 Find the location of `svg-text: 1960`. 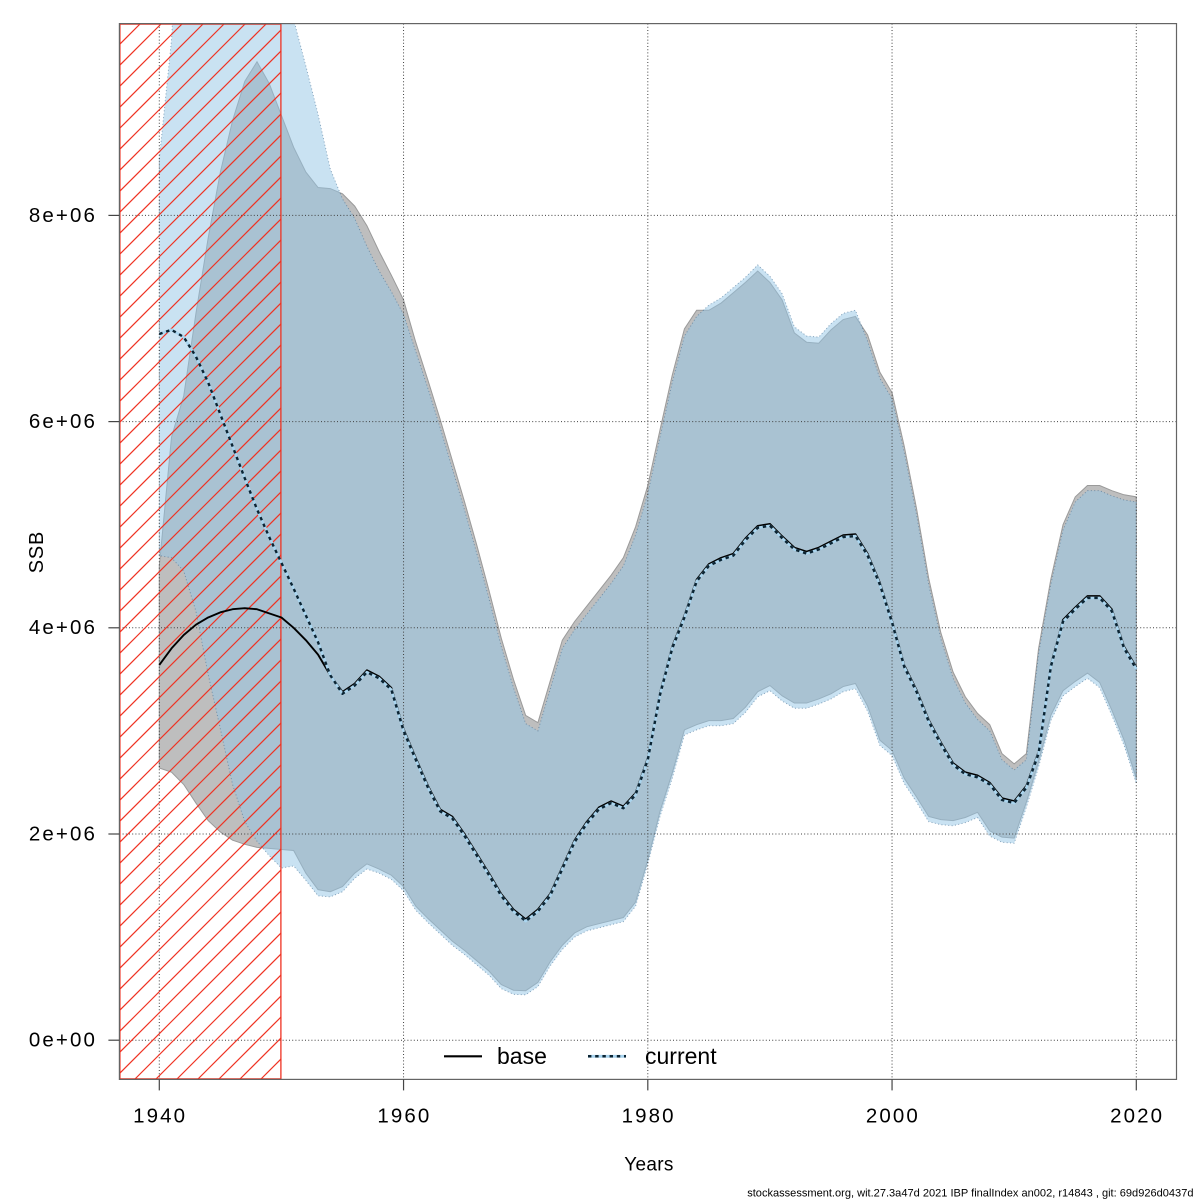

svg-text: 1960 is located at coordinates (404, 1116).